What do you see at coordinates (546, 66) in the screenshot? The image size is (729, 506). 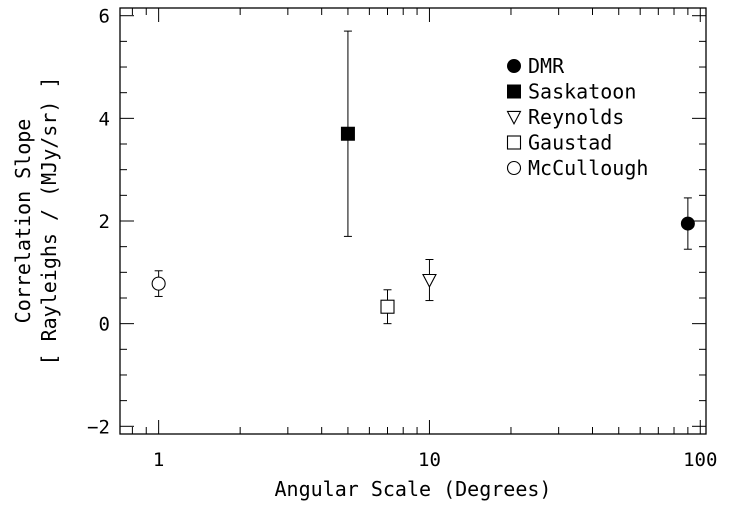 I see `legend-label: DMR` at bounding box center [546, 66].